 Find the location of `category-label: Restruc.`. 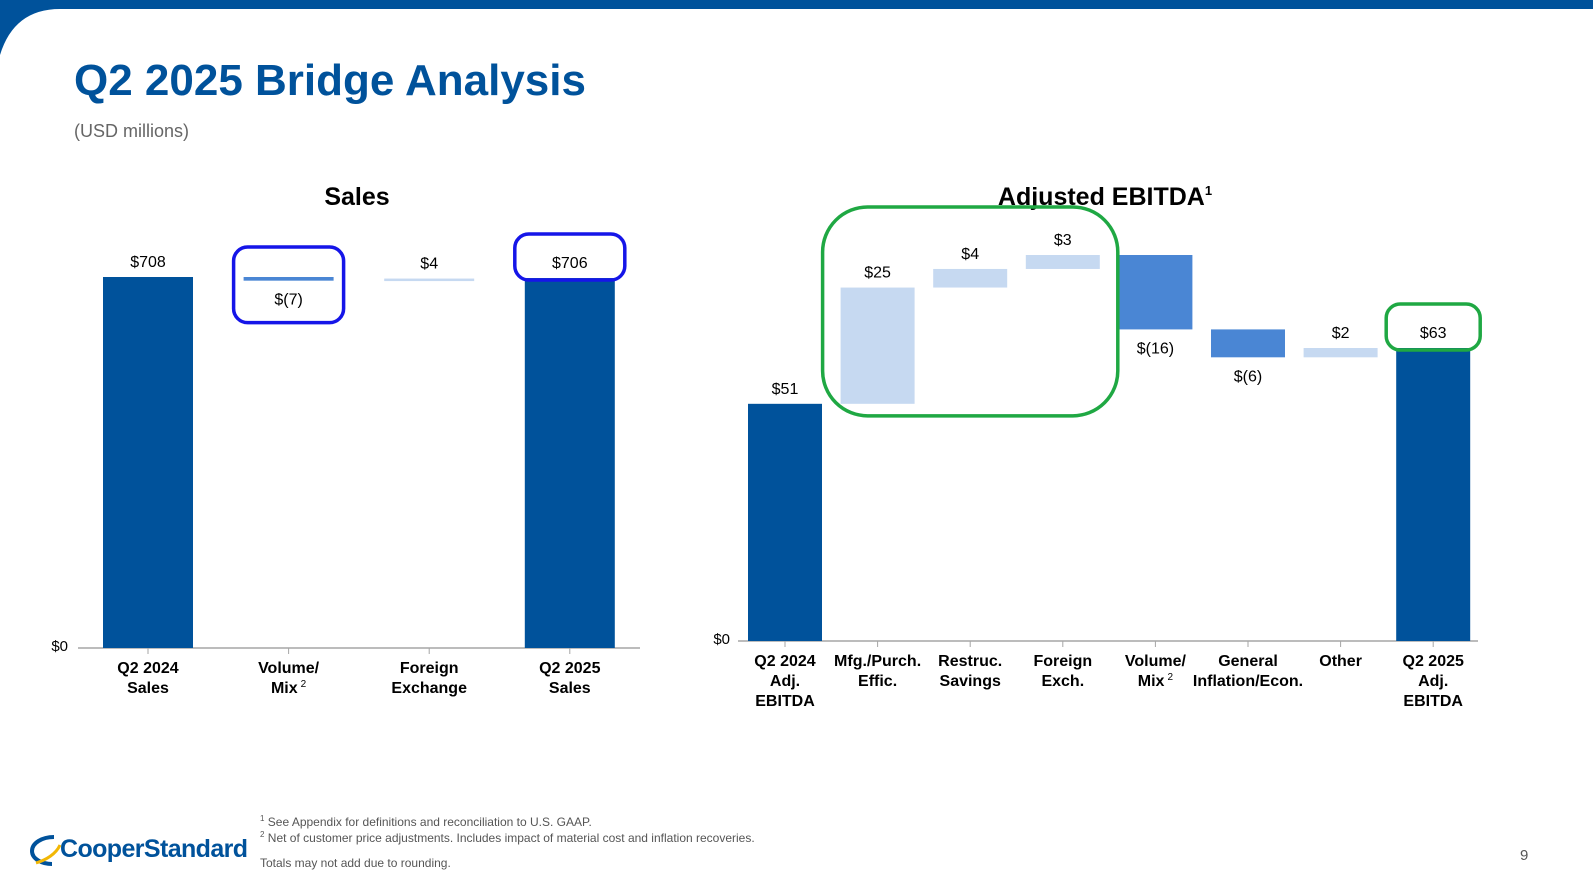

category-label: Restruc. is located at coordinates (970, 661).